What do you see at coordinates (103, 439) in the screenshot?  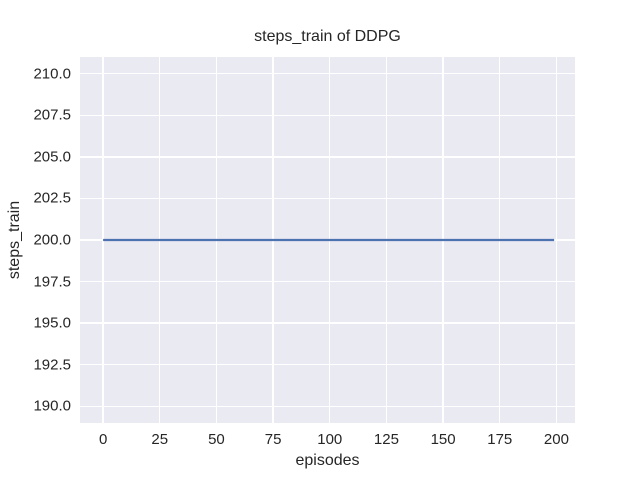 I see `x-tick-label: 0` at bounding box center [103, 439].